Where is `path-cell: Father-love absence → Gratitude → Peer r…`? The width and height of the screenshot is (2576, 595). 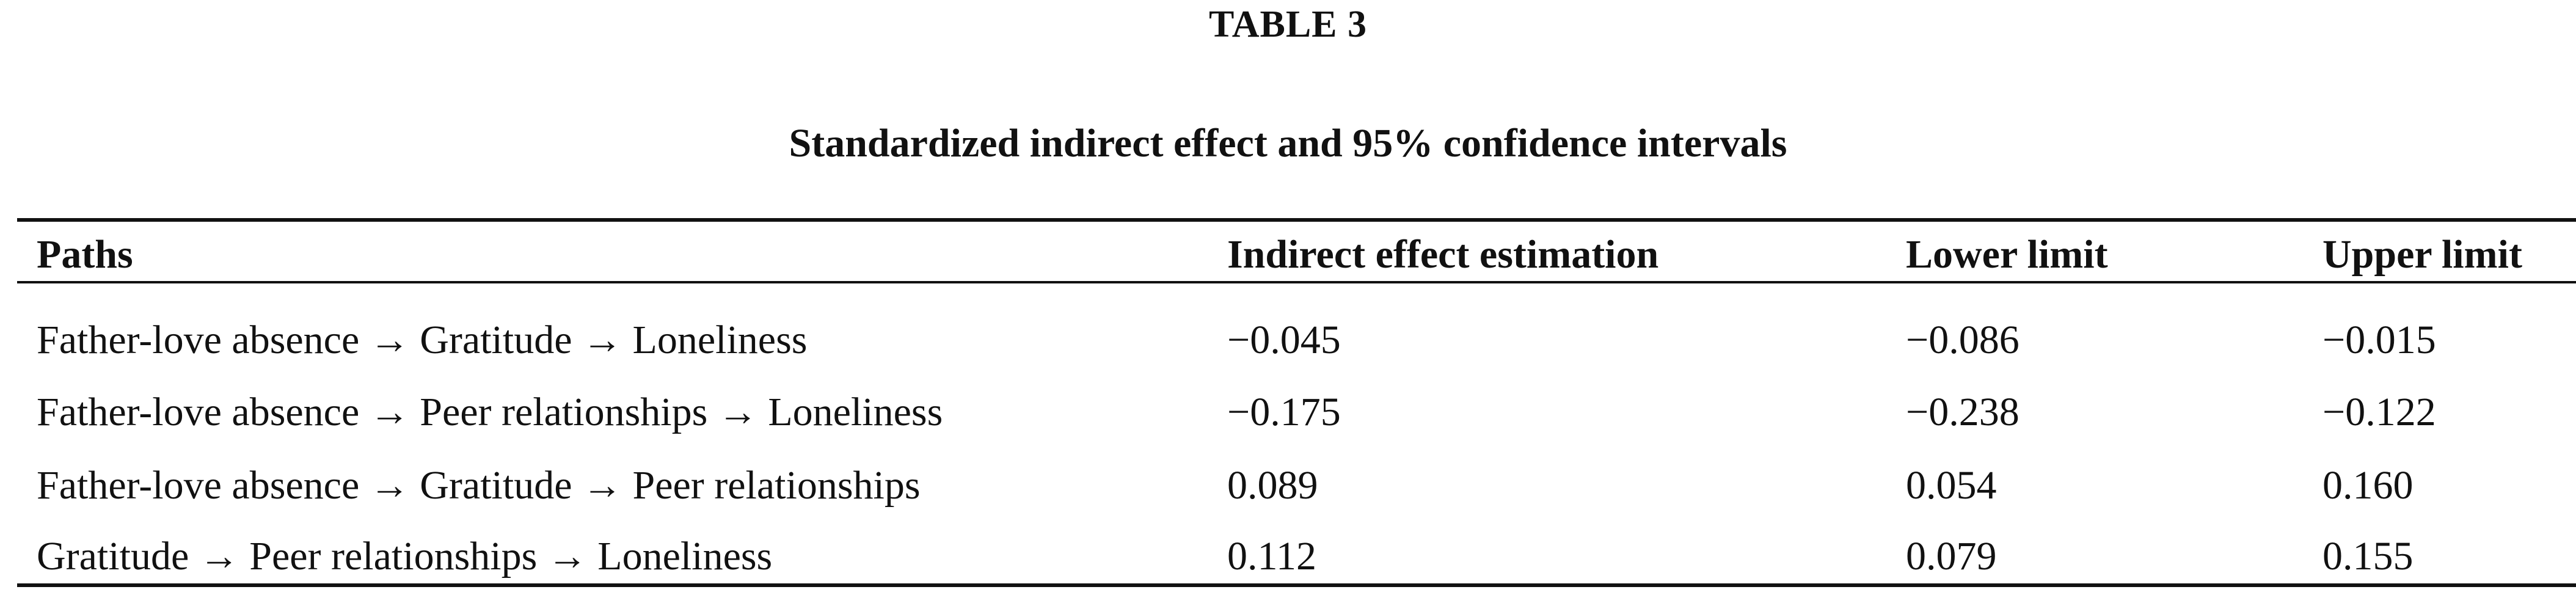 path-cell: Father-love absence → Gratitude → Peer r… is located at coordinates (479, 485).